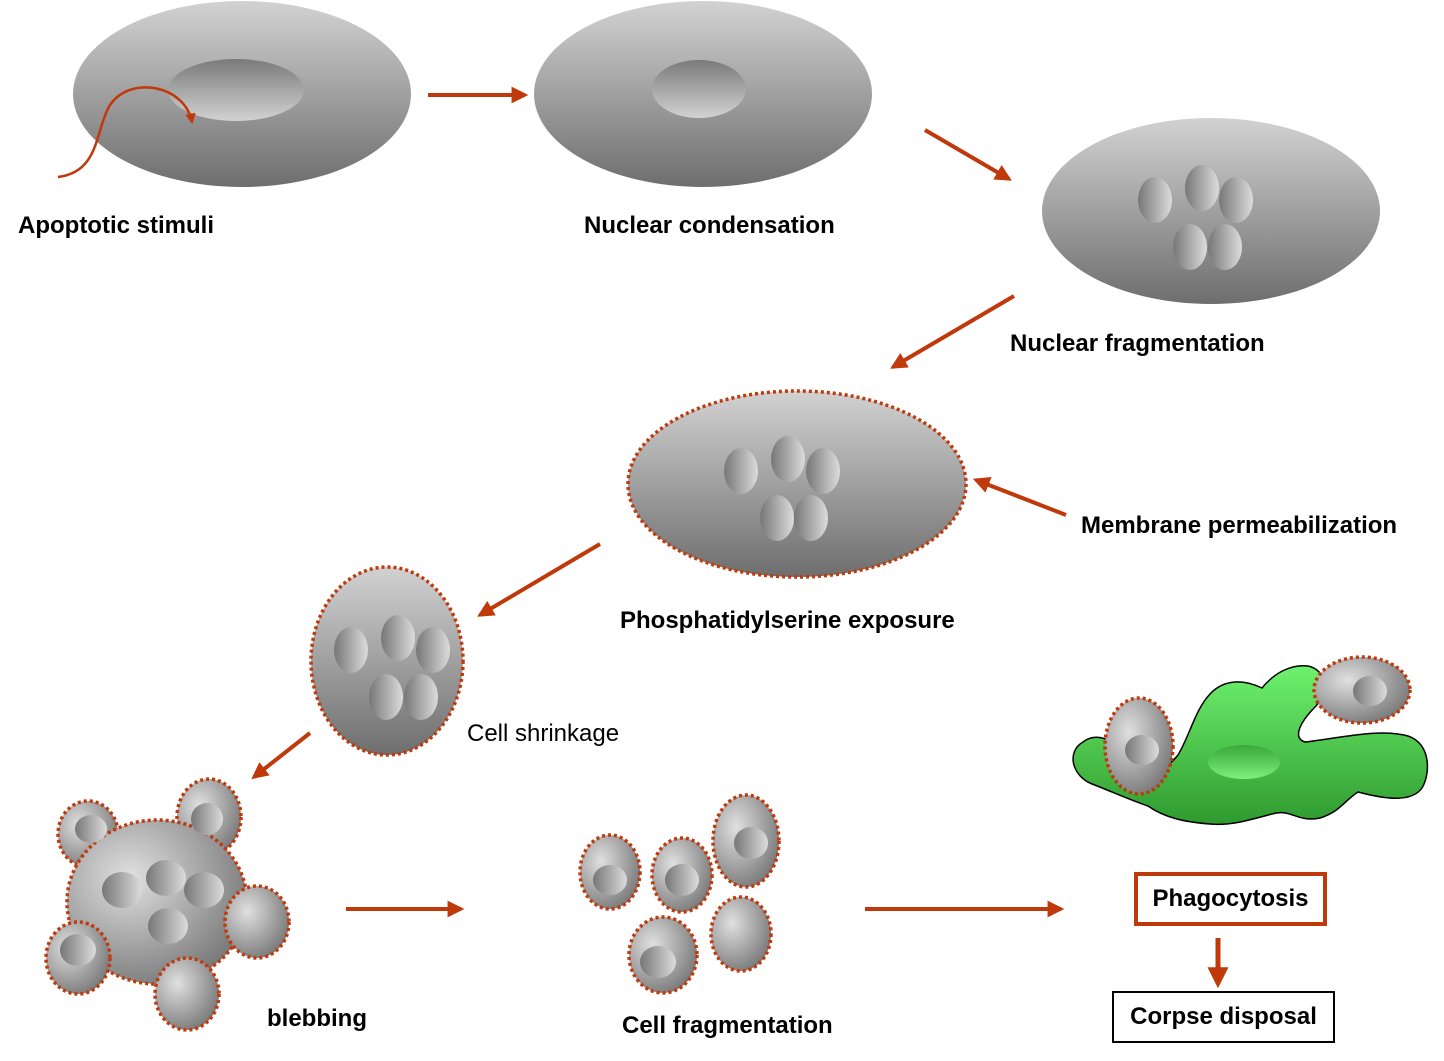  I want to click on label-corpse-disposal: Corpse disposal, so click(1223, 1016).